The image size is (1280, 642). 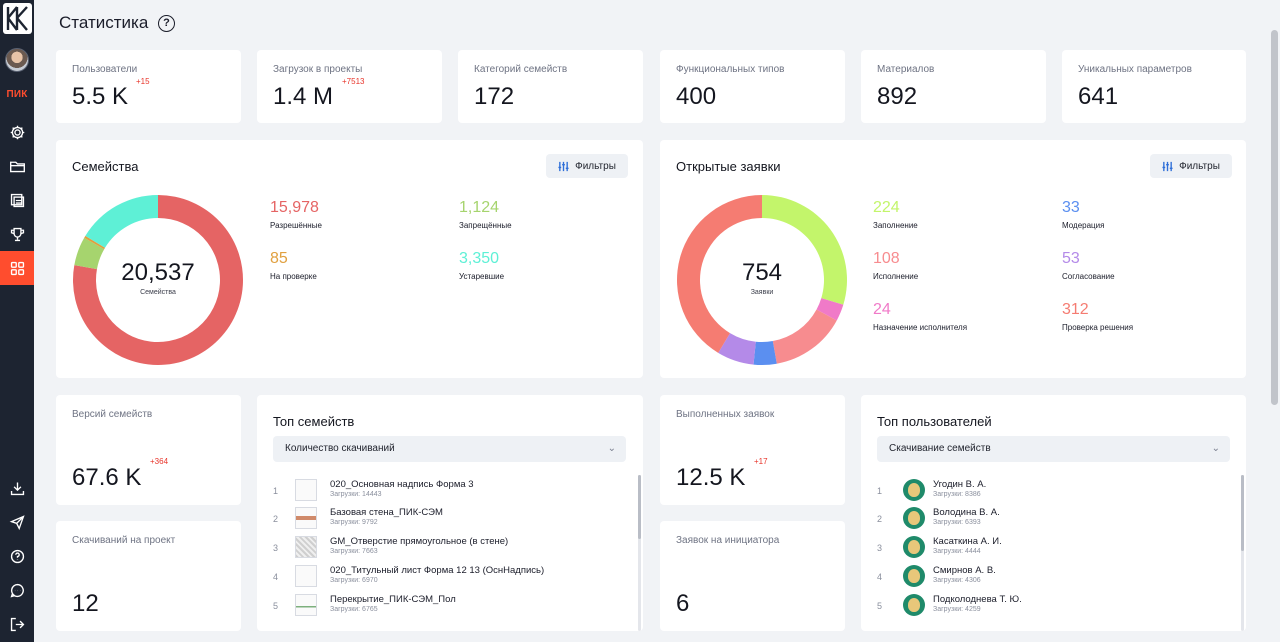 I want to click on row-subtitle: Загрузки: 14443, so click(x=356, y=494).